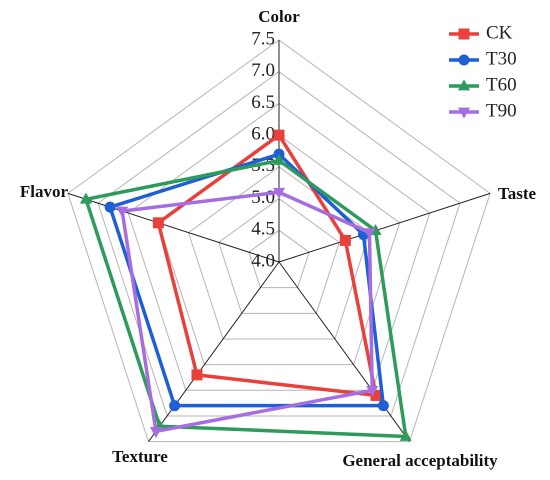  I want to click on r-tick-label: 7.5, so click(263, 38).